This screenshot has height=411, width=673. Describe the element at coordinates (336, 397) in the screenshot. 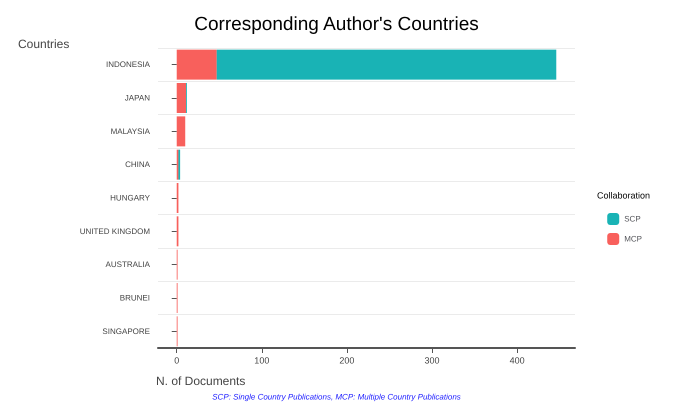

I see `text: SCP: Single Country Publications, MCP: Multiple Country Publications` at that location.